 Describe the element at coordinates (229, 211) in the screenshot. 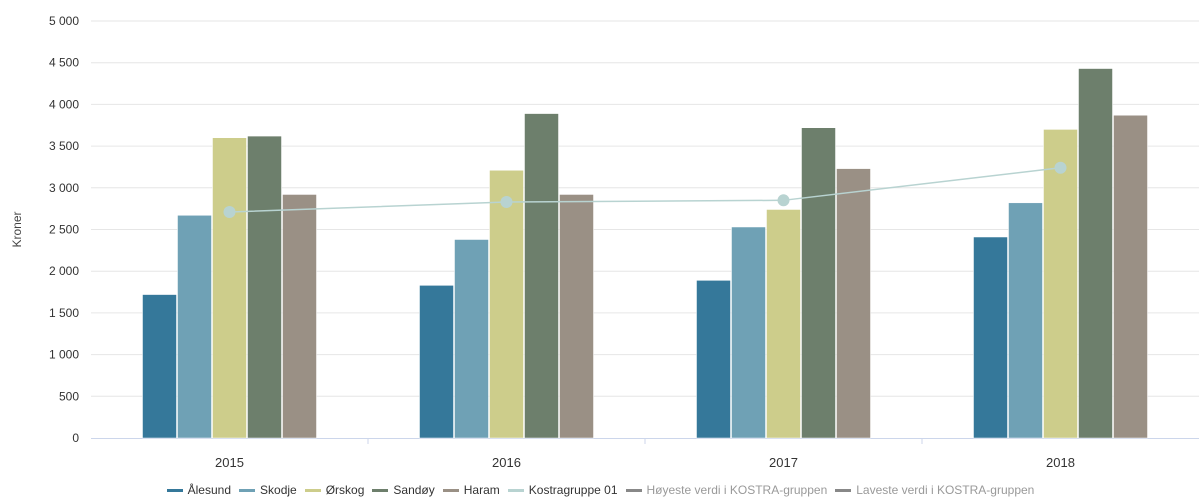

I see `line-point-kostragruppe-01-2015` at that location.